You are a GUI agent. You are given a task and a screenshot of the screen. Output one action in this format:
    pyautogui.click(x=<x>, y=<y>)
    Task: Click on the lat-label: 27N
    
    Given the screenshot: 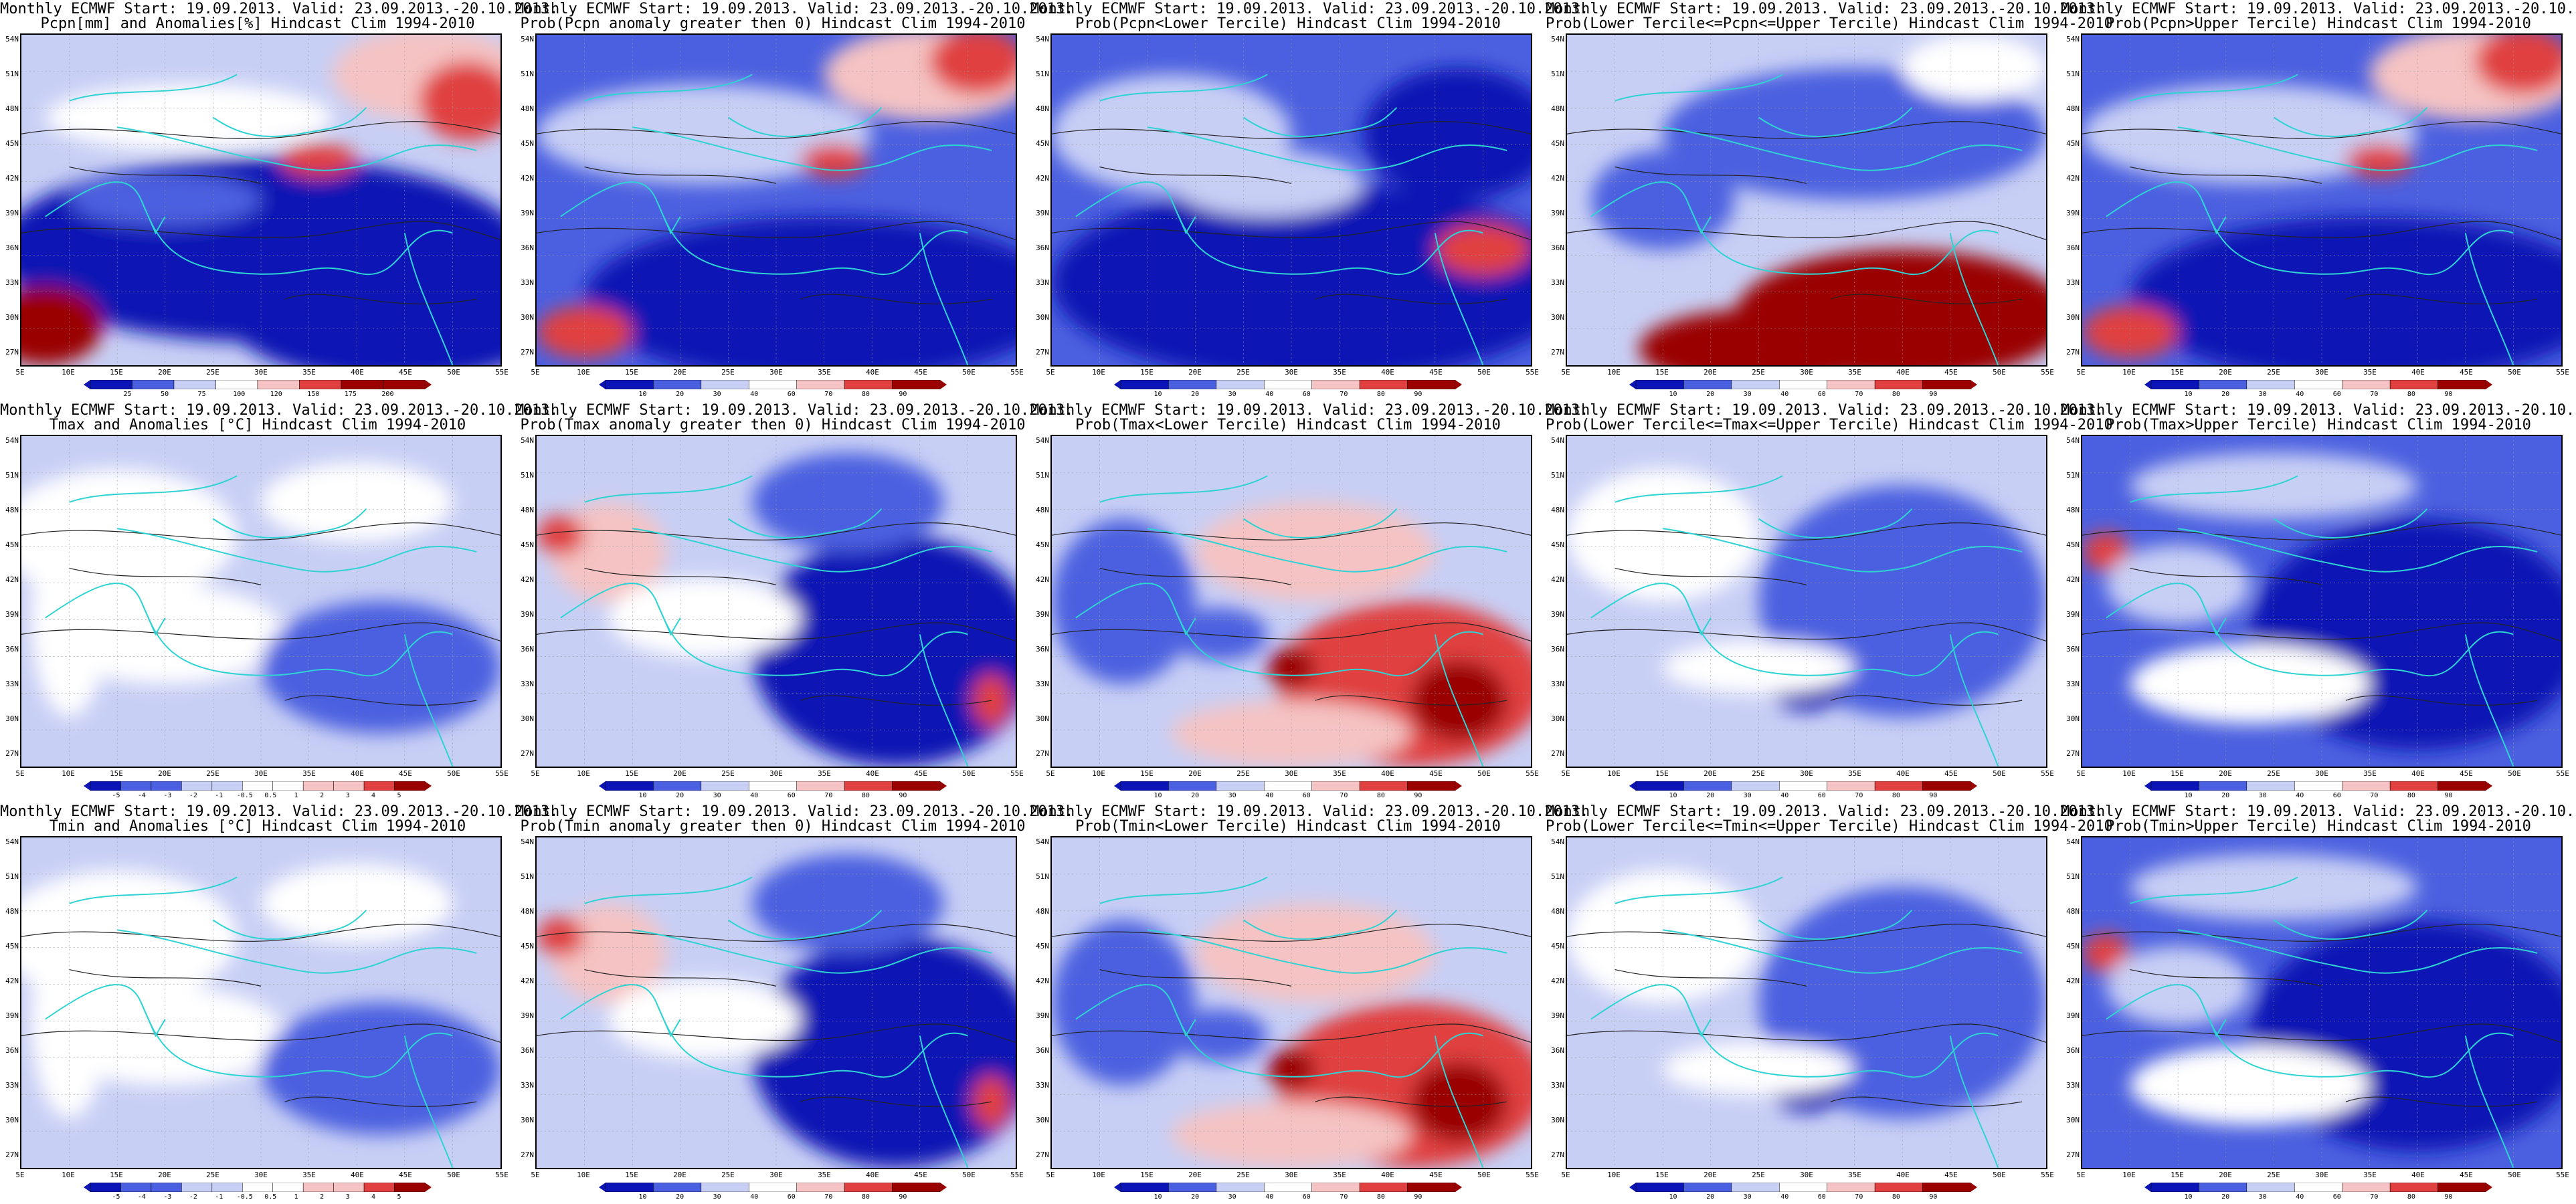 What is the action you would take?
    pyautogui.click(x=1557, y=753)
    